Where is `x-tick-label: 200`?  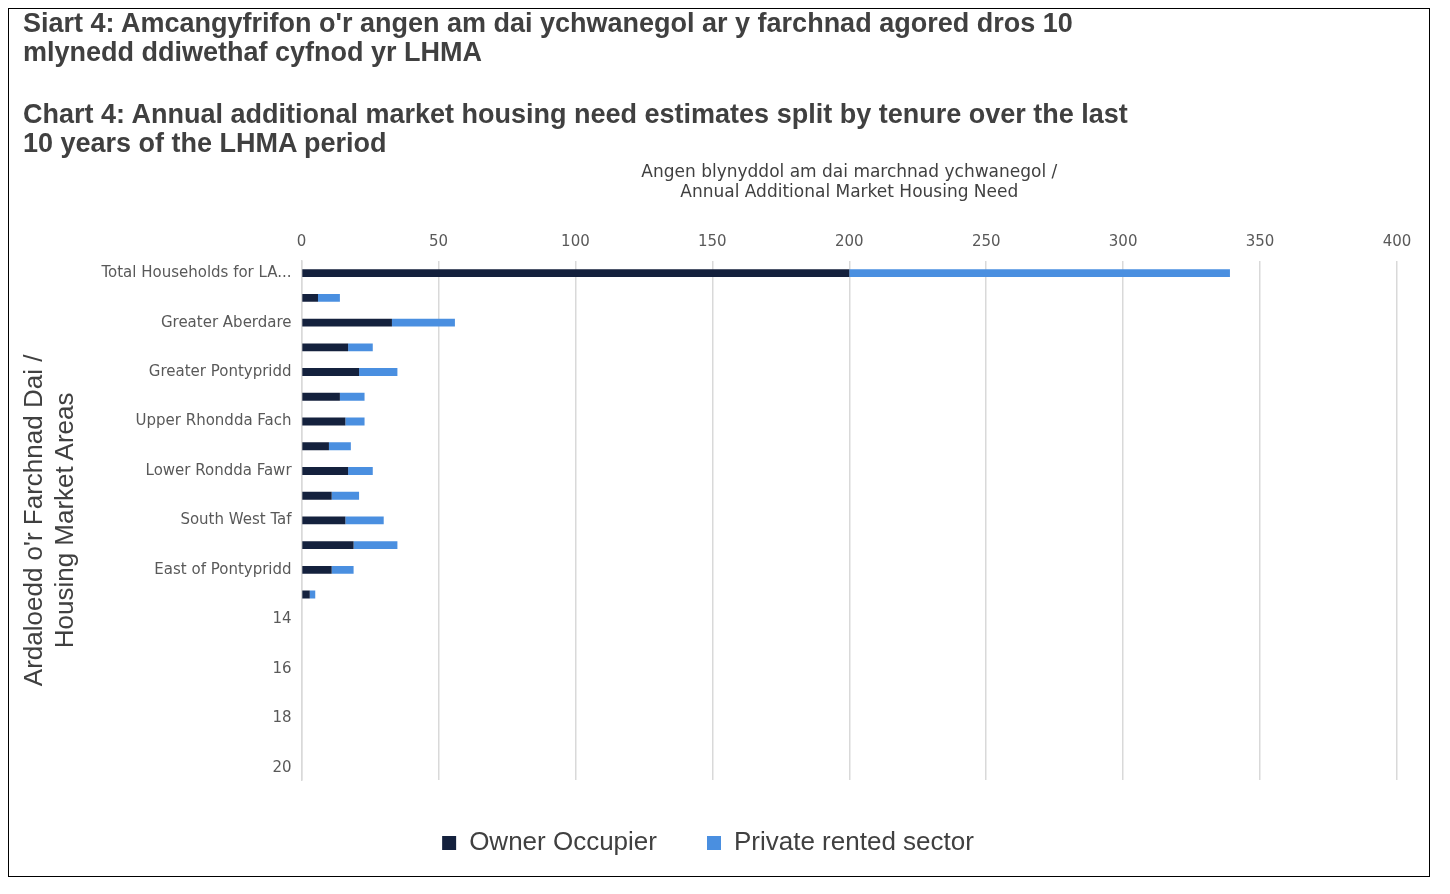
x-tick-label: 200 is located at coordinates (849, 240).